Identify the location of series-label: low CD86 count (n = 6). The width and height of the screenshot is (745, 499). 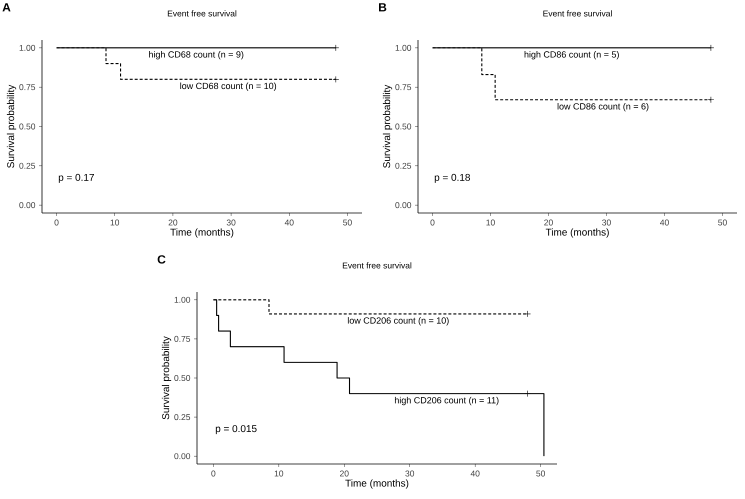
(603, 107).